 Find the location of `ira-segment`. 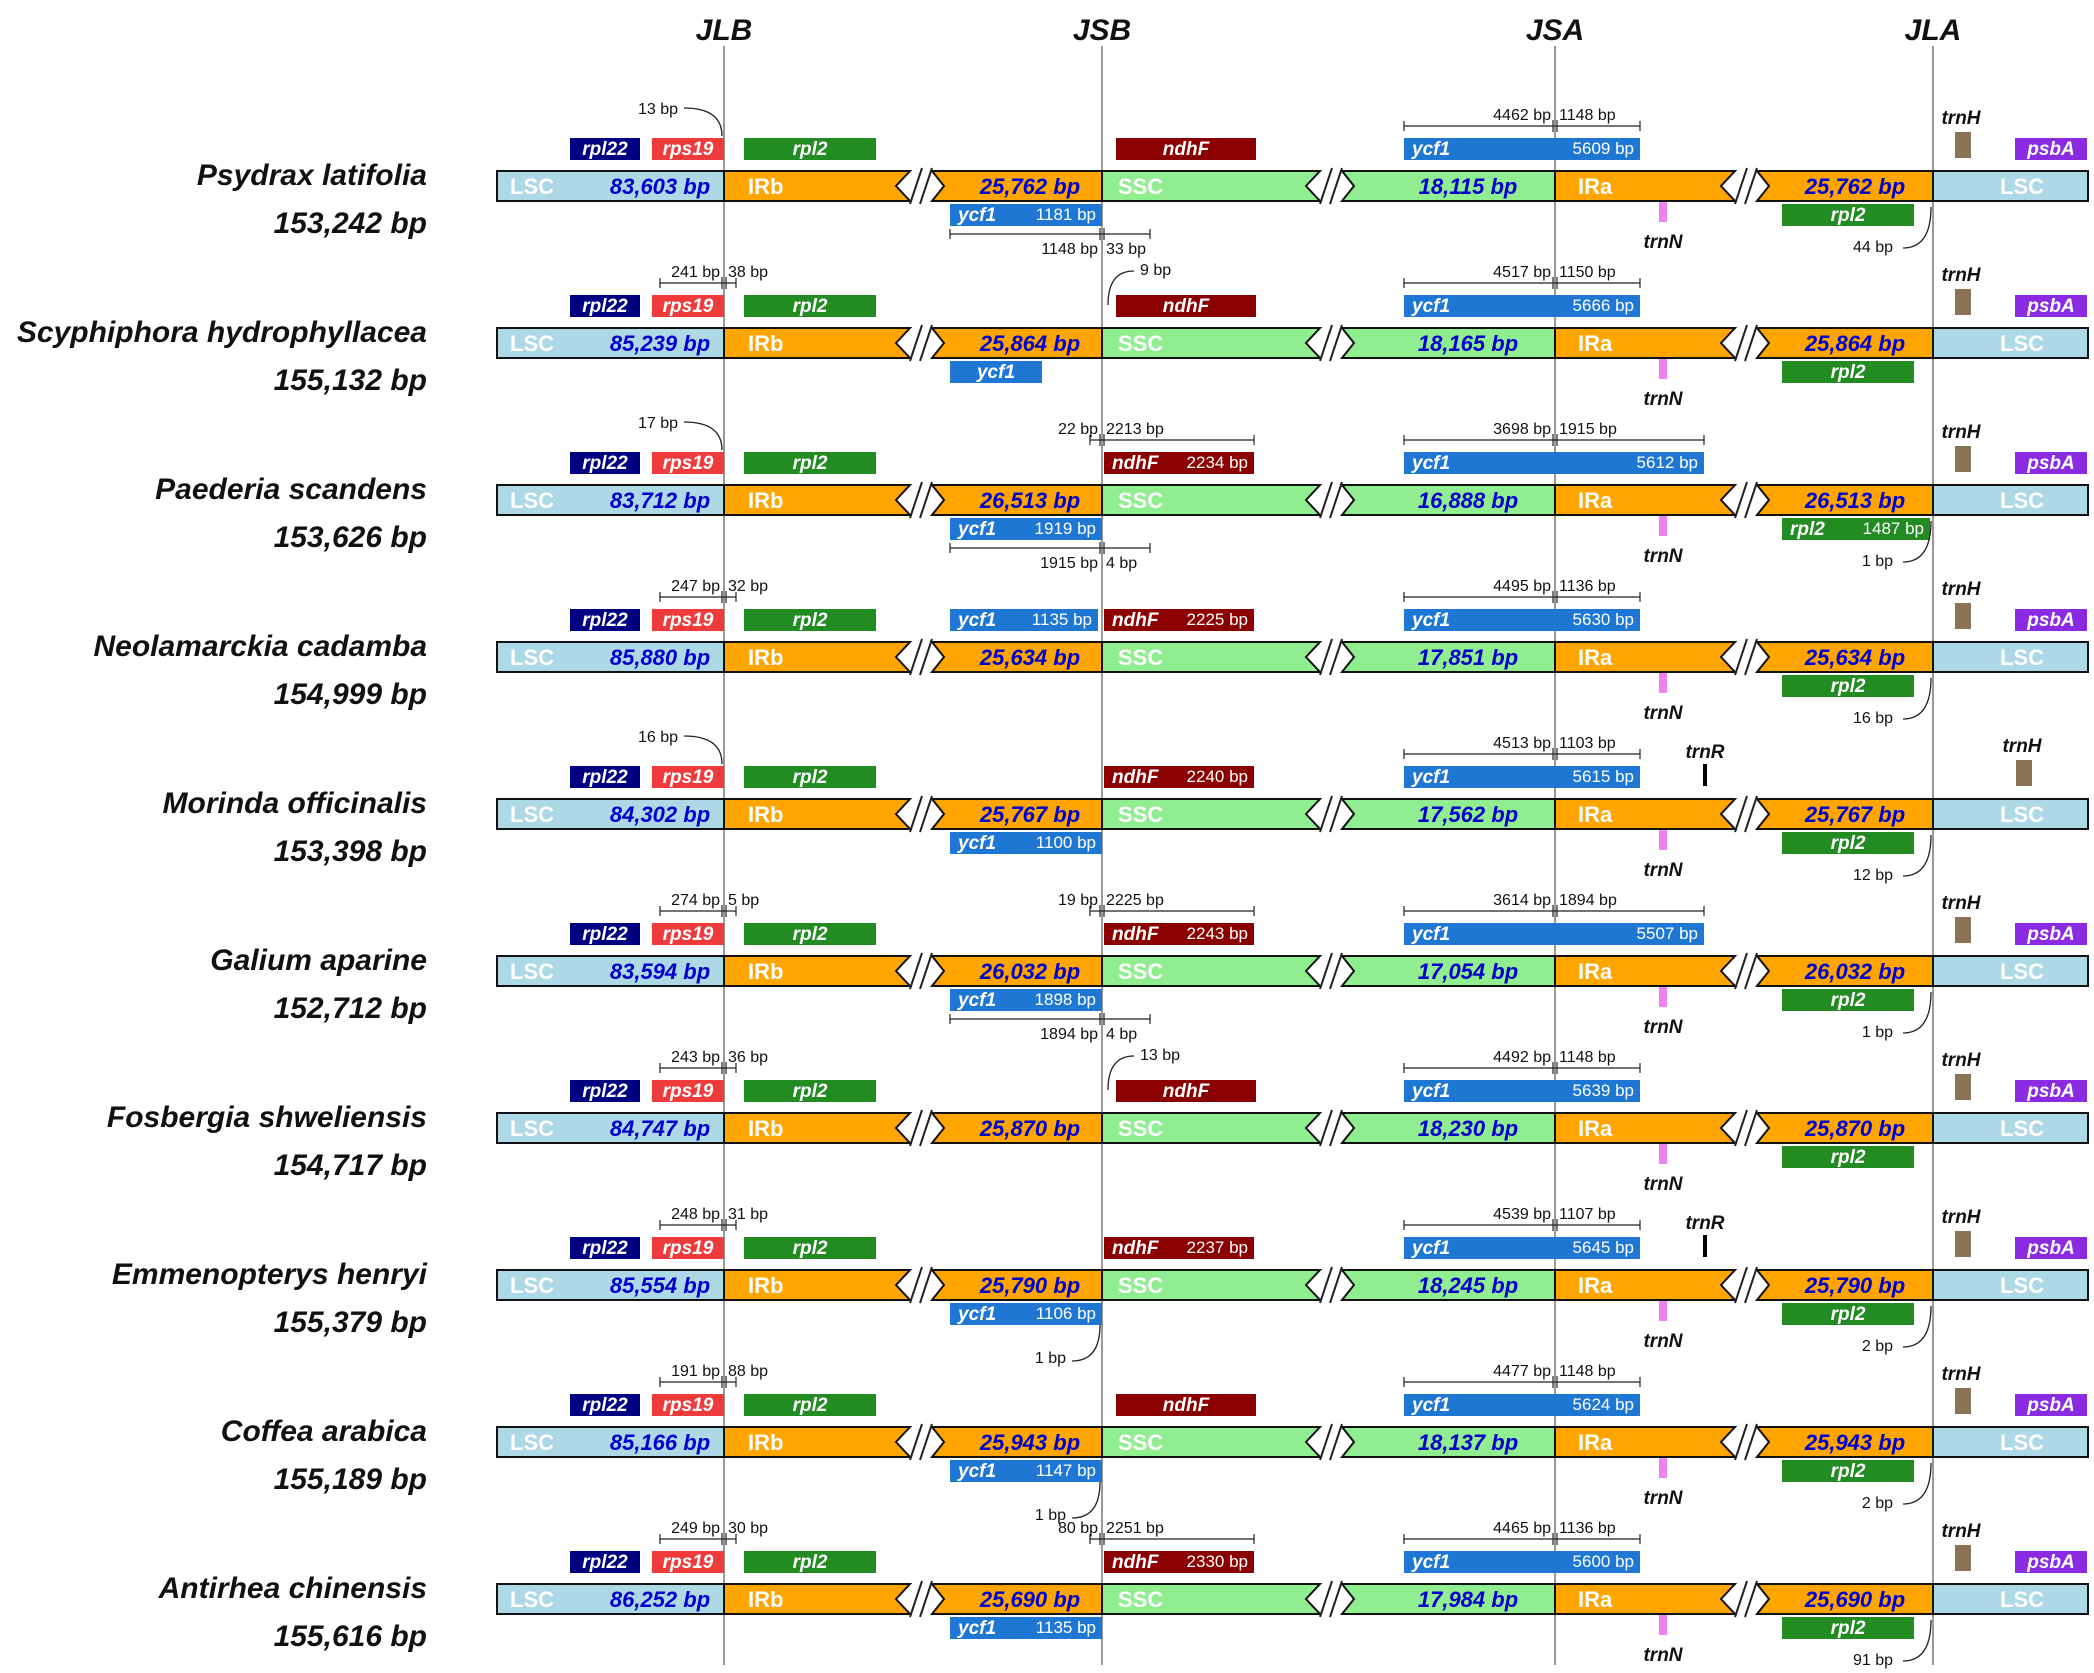

ira-segment is located at coordinates (1646, 343).